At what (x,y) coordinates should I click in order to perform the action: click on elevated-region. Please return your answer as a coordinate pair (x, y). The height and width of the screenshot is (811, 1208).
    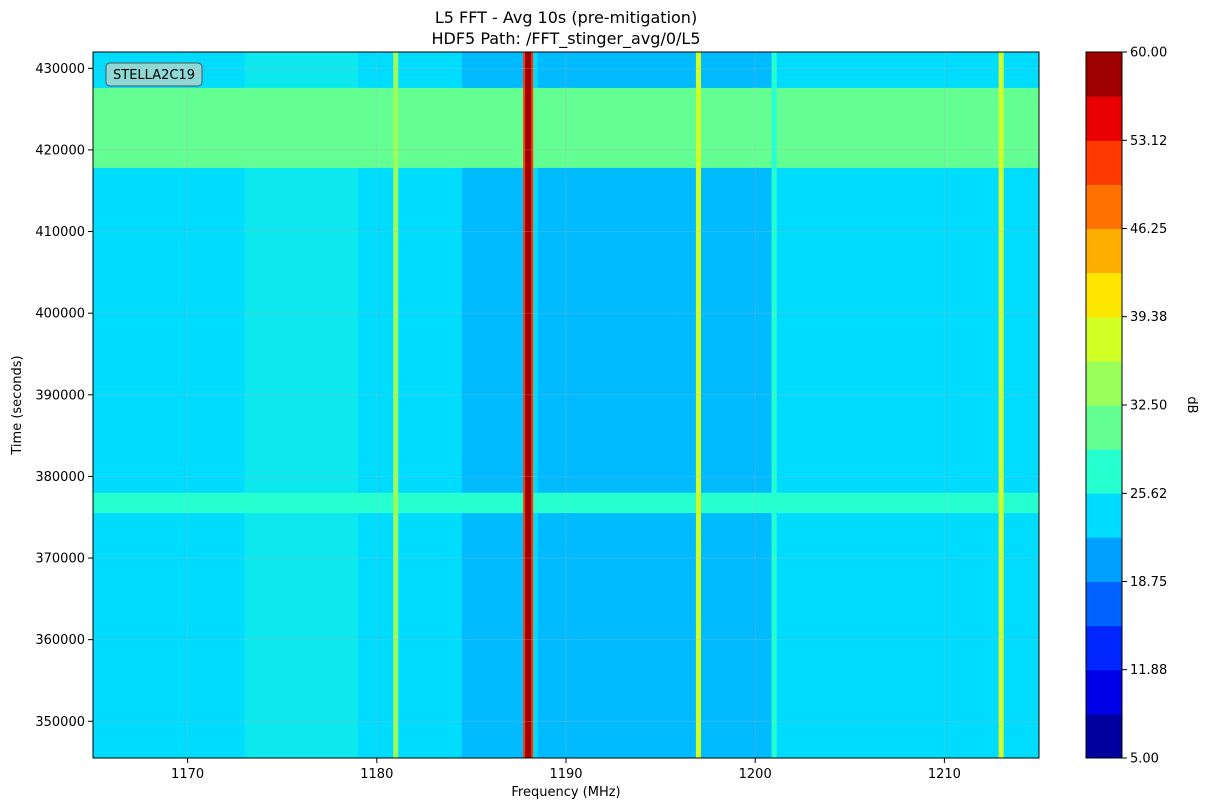
    Looking at the image, I should click on (301, 405).